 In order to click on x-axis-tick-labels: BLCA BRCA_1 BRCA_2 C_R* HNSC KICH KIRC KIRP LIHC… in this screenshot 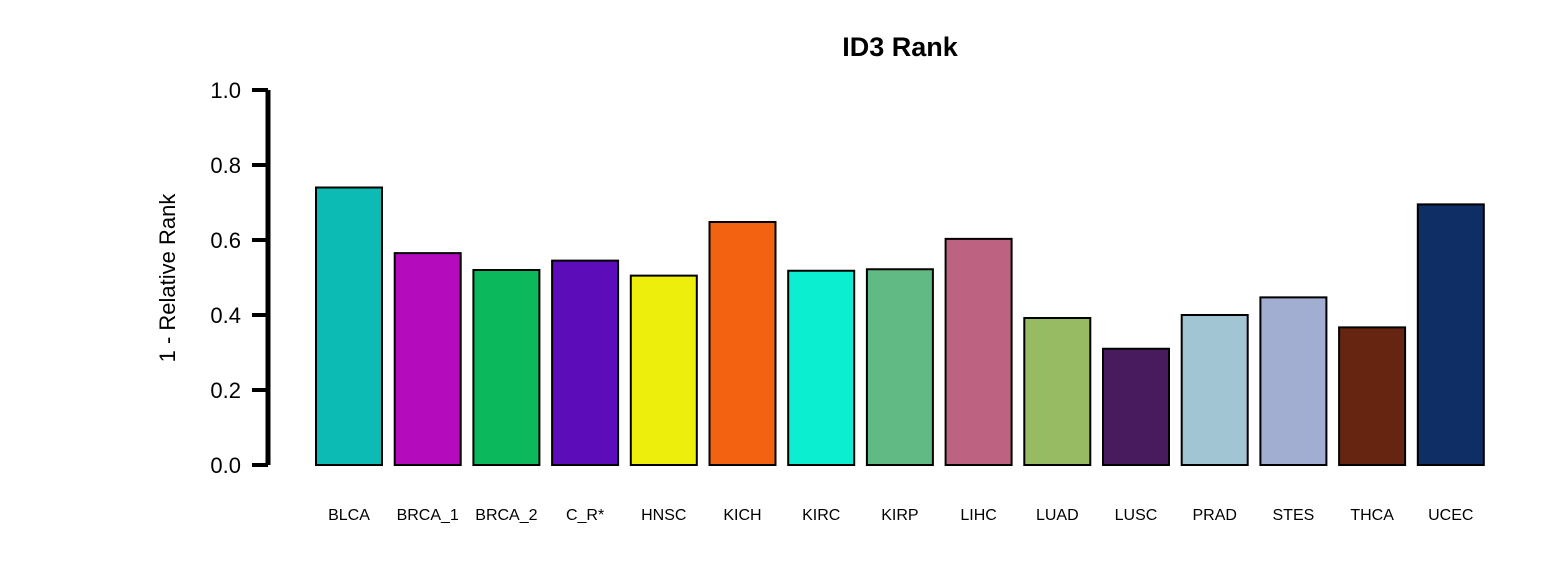, I will do `click(900, 515)`.